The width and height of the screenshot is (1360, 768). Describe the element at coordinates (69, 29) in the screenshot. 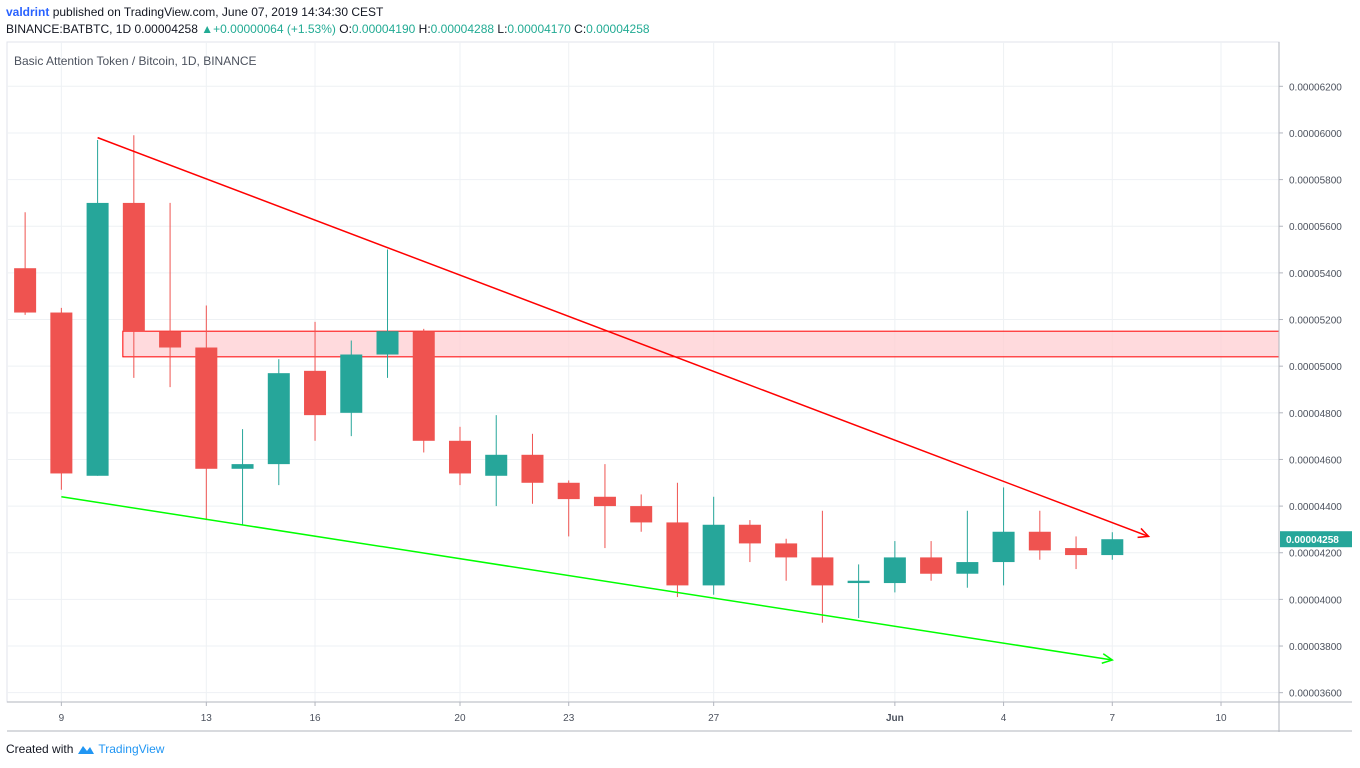

I see `symbol-label: BINANCE:BATBTC, 1D` at that location.